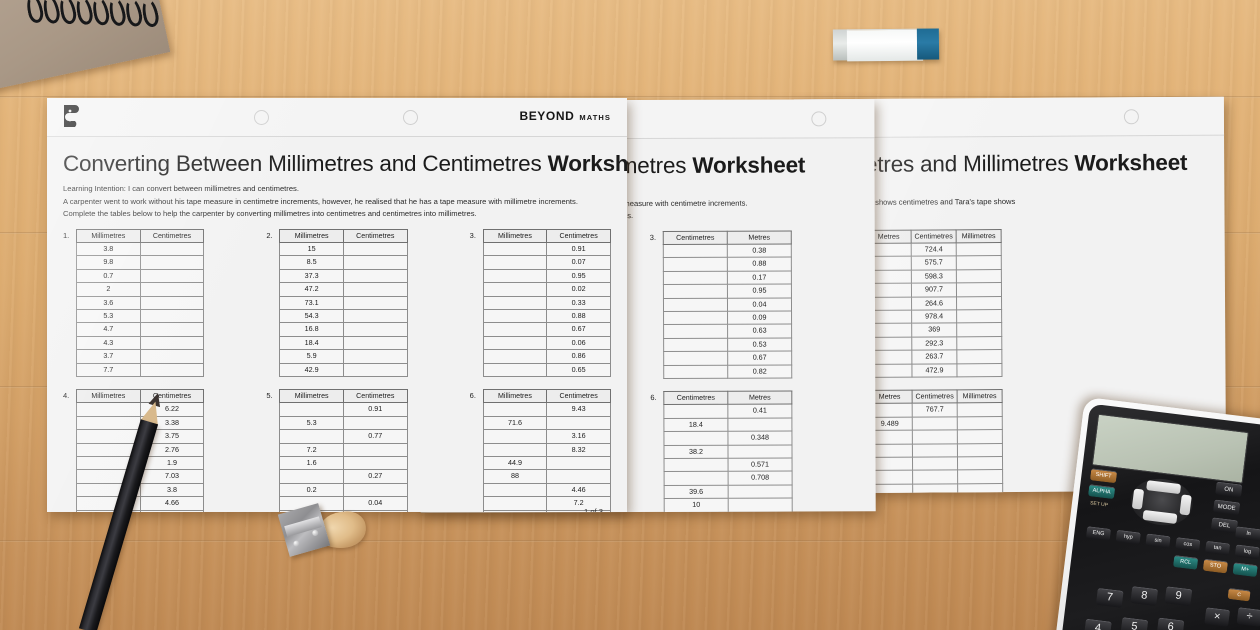  I want to click on eraser, so click(886, 45).